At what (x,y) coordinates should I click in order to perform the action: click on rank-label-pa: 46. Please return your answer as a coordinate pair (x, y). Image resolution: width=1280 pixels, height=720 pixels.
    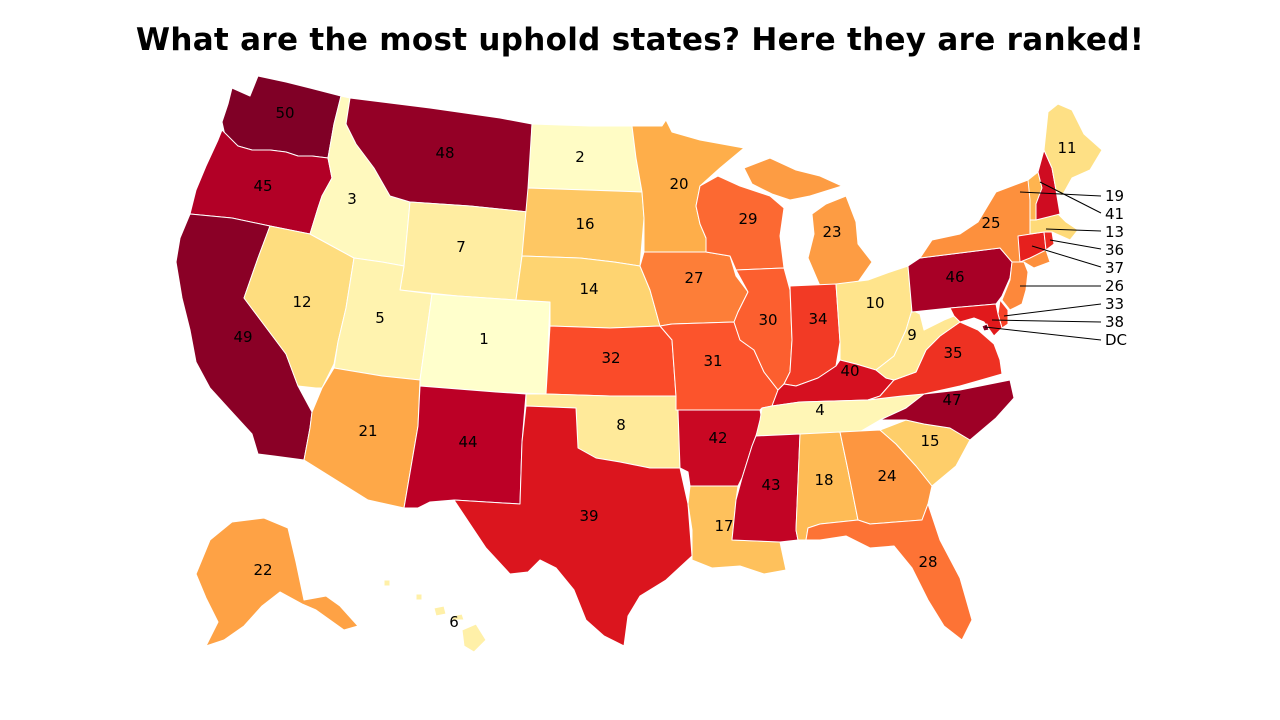
    Looking at the image, I should click on (954, 277).